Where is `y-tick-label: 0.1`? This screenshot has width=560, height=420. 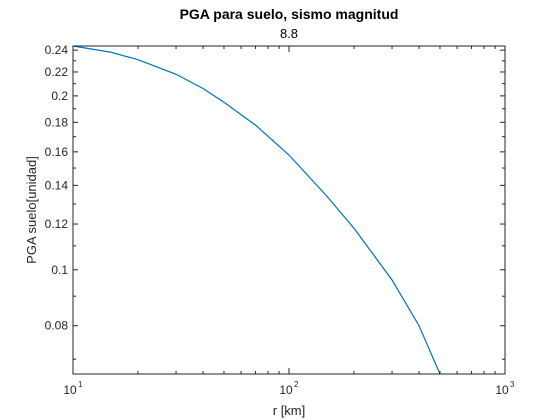 y-tick-label: 0.1 is located at coordinates (59, 270).